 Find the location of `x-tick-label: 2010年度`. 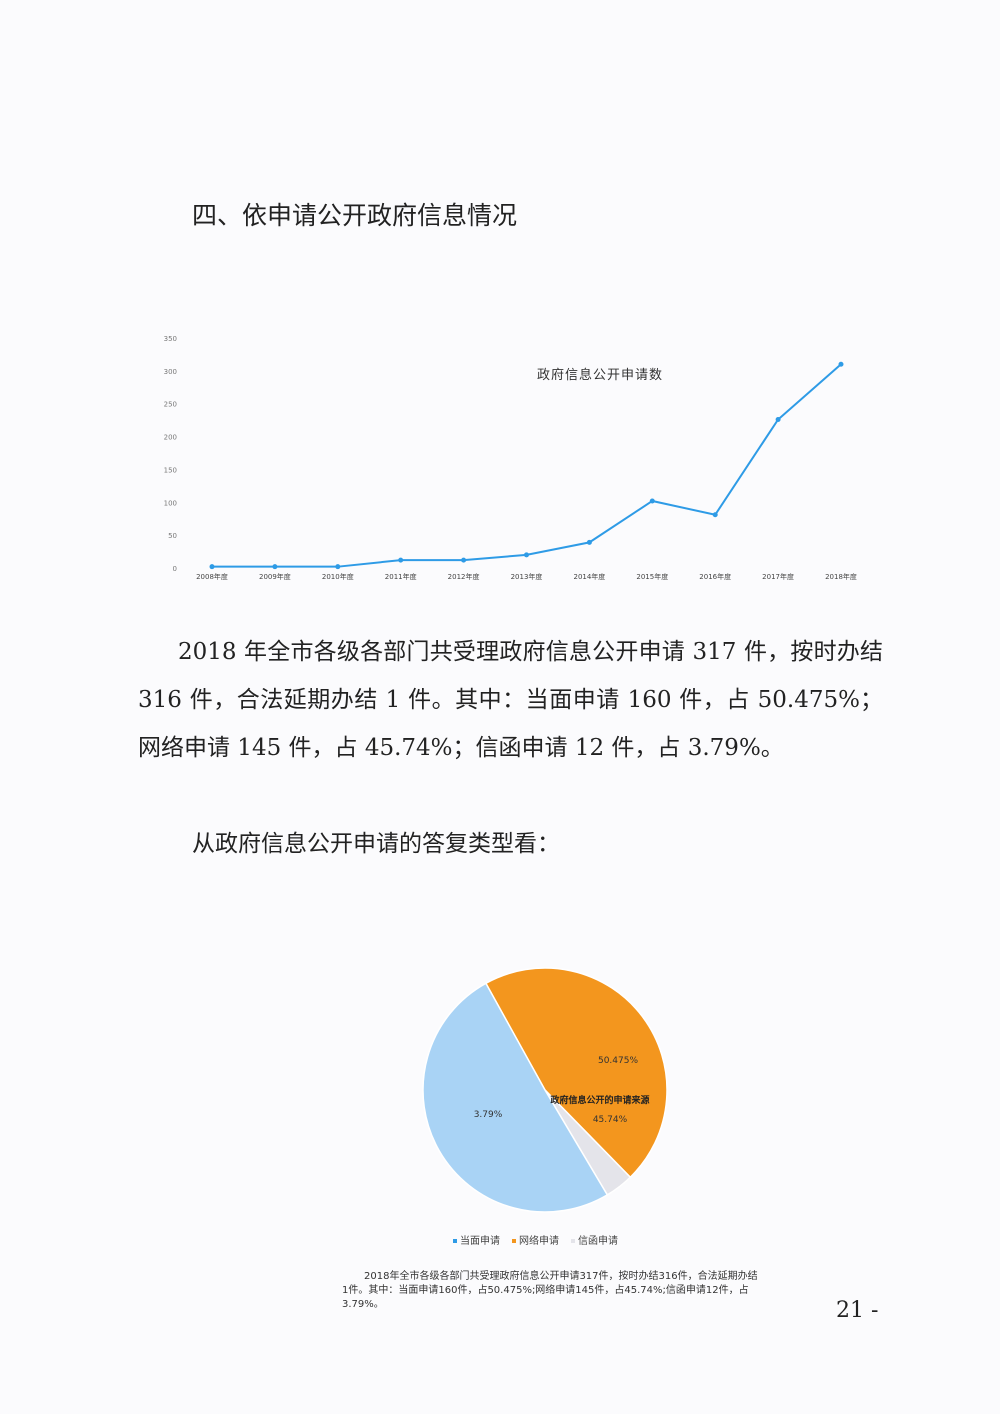

x-tick-label: 2010年度 is located at coordinates (338, 576).